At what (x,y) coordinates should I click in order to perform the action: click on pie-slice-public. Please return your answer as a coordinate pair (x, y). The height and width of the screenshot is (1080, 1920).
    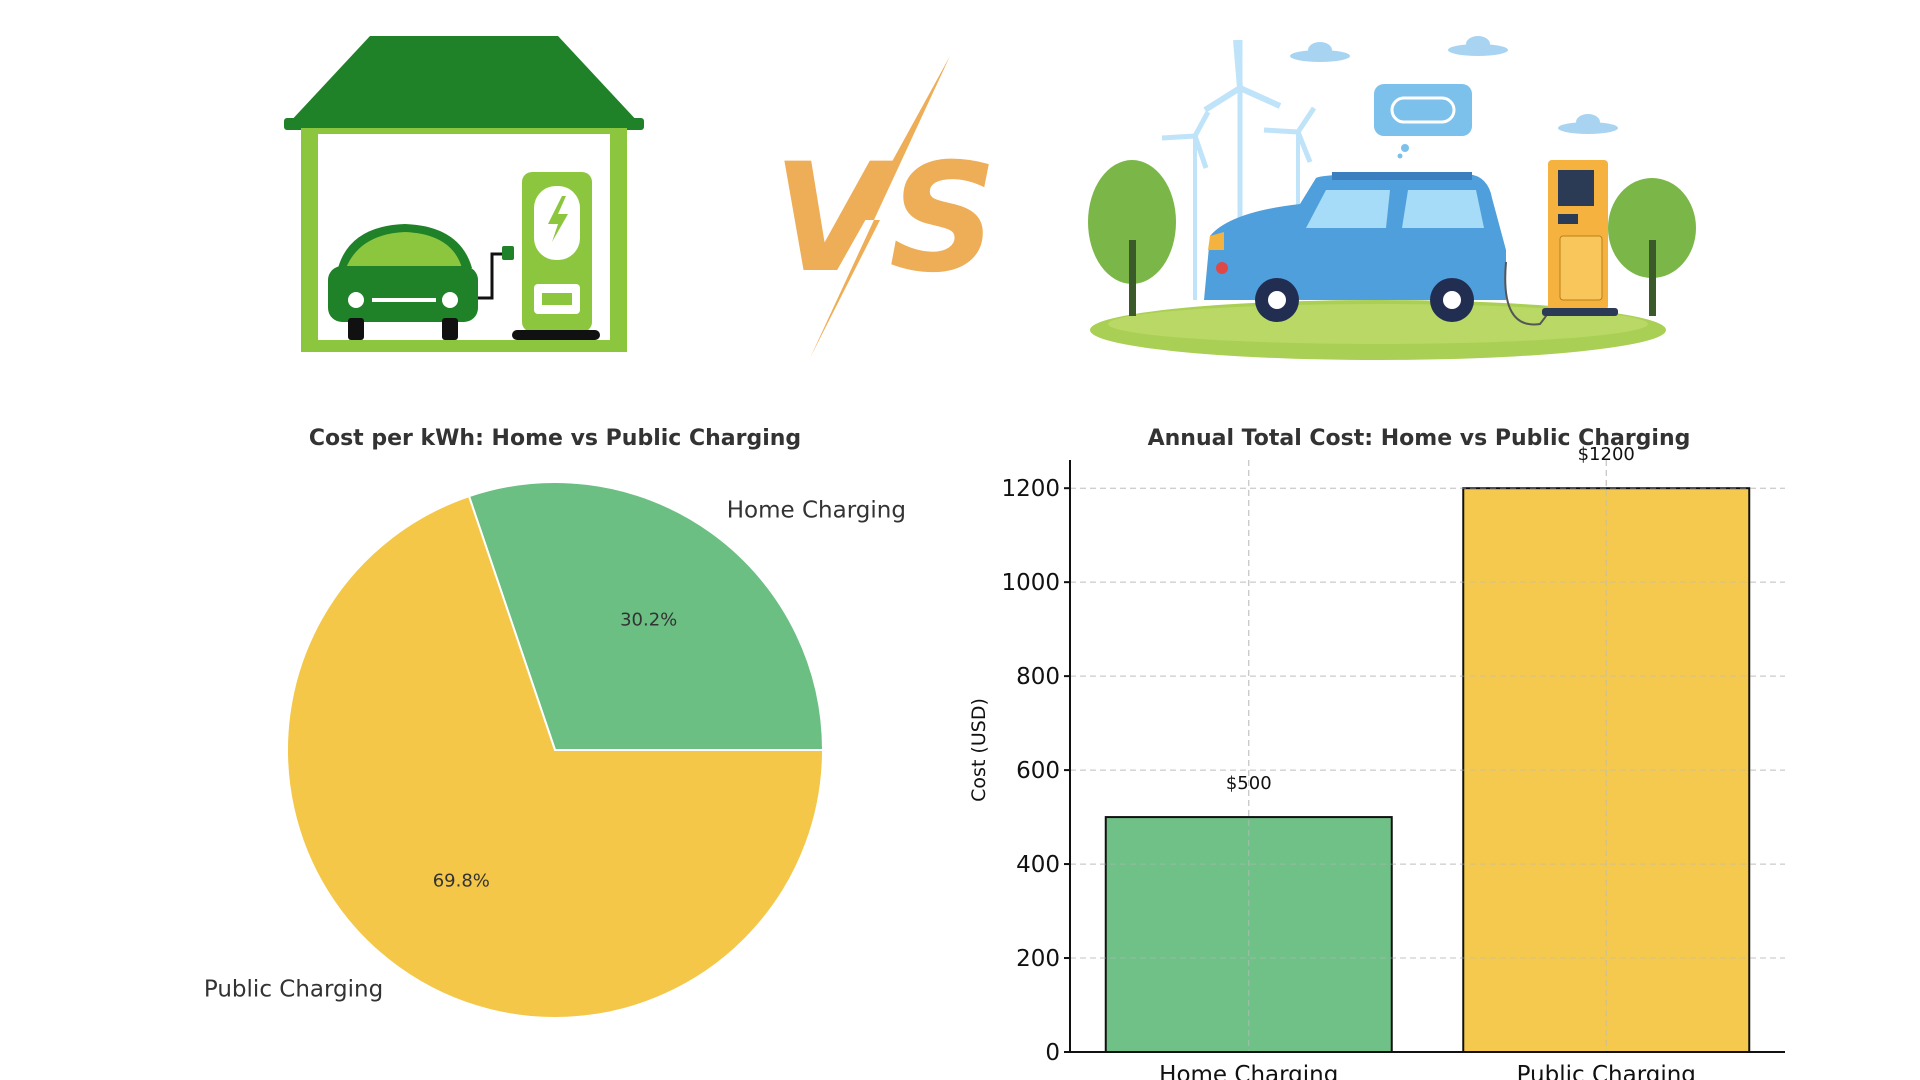
    Looking at the image, I should click on (555, 756).